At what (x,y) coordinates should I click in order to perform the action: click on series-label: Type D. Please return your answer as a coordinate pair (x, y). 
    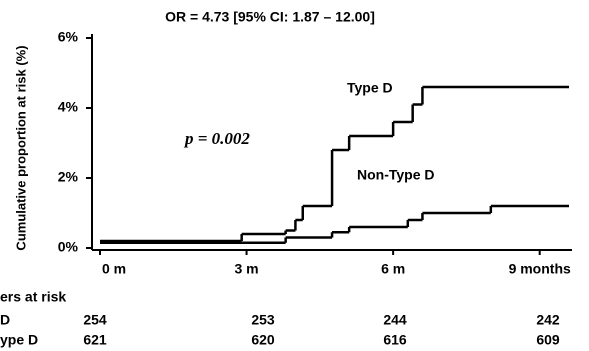
    Looking at the image, I should click on (370, 88).